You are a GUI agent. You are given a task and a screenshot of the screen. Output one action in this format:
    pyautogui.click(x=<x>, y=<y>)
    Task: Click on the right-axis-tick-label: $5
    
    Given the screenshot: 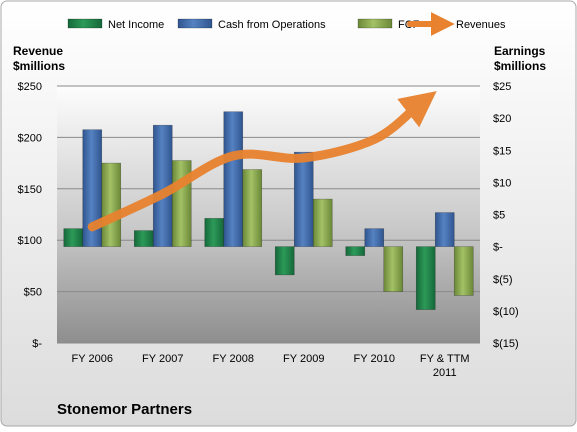 What is the action you would take?
    pyautogui.click(x=499, y=216)
    